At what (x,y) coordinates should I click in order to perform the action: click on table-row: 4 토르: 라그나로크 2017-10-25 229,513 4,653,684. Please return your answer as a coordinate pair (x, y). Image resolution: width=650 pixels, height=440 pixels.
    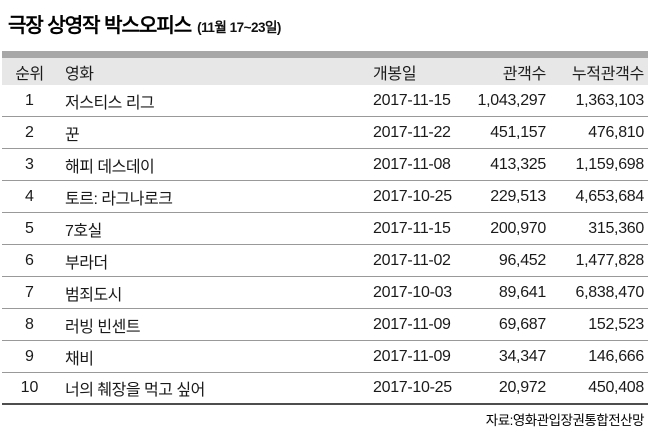
    Looking at the image, I should click on (325, 197).